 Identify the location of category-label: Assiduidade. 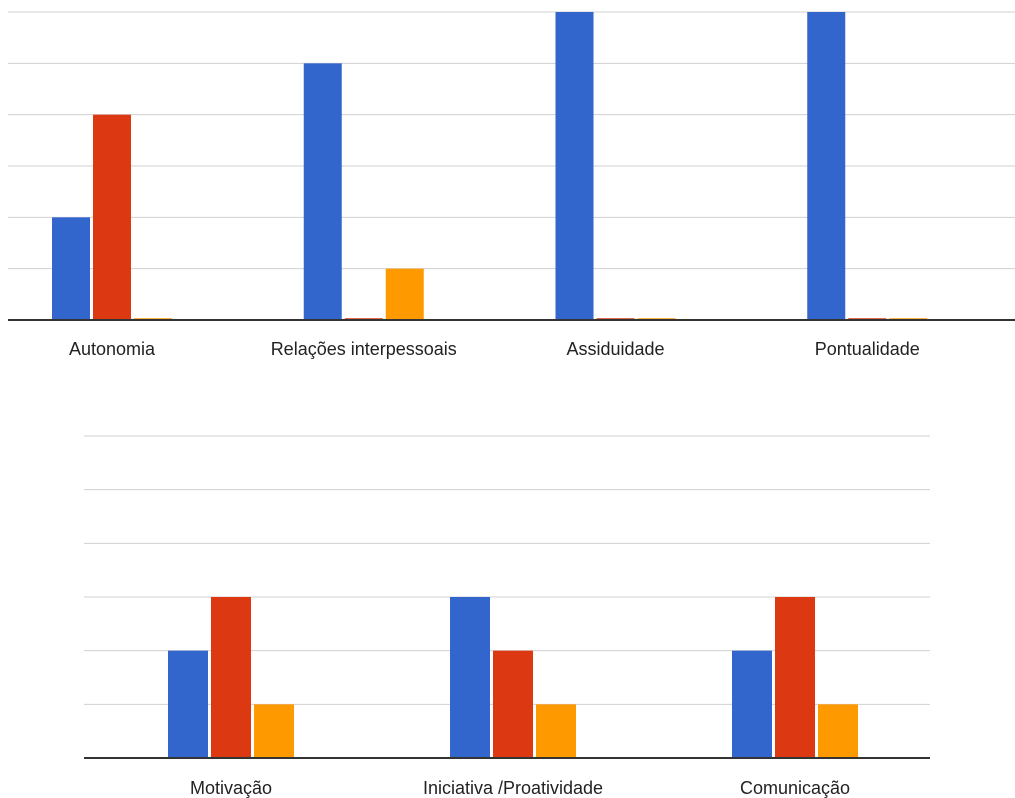
(615, 349).